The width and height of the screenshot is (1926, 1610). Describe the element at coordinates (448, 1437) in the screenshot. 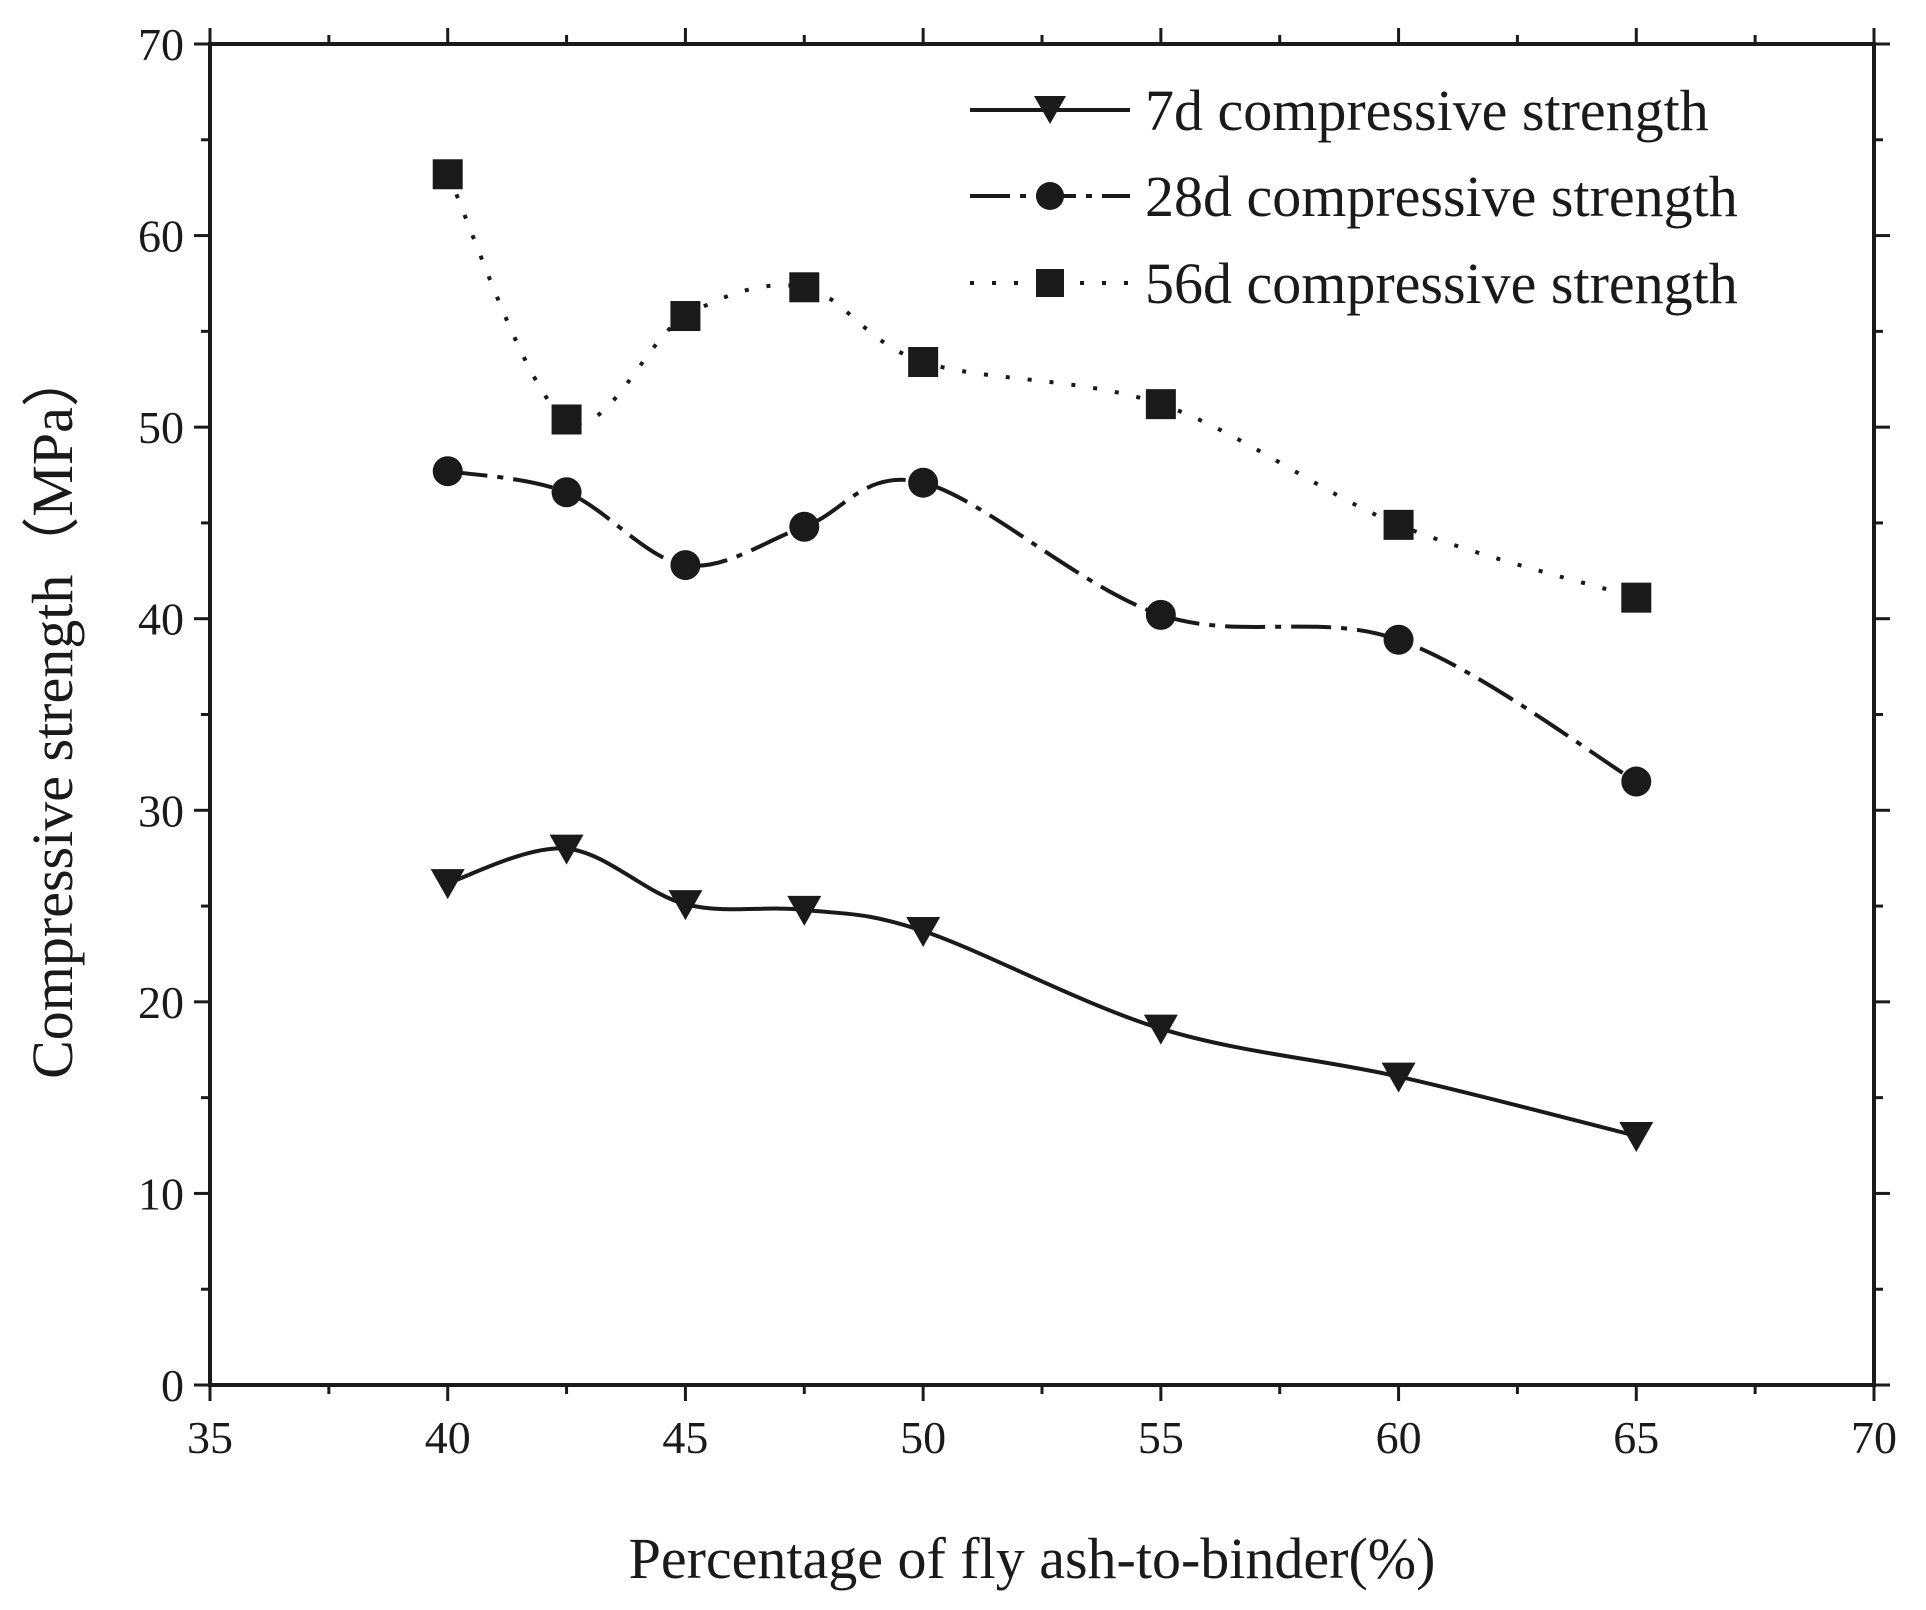

I see `x-tick-label: 40` at that location.